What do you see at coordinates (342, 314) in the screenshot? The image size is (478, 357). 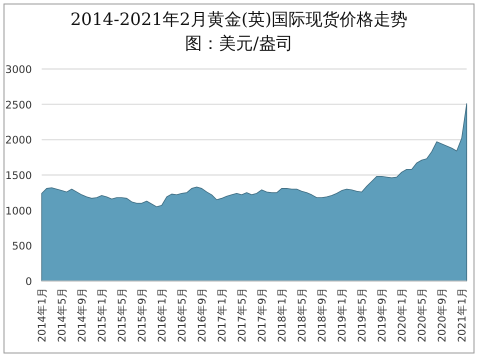 I see `x-tick-label: 2019年1月` at bounding box center [342, 314].